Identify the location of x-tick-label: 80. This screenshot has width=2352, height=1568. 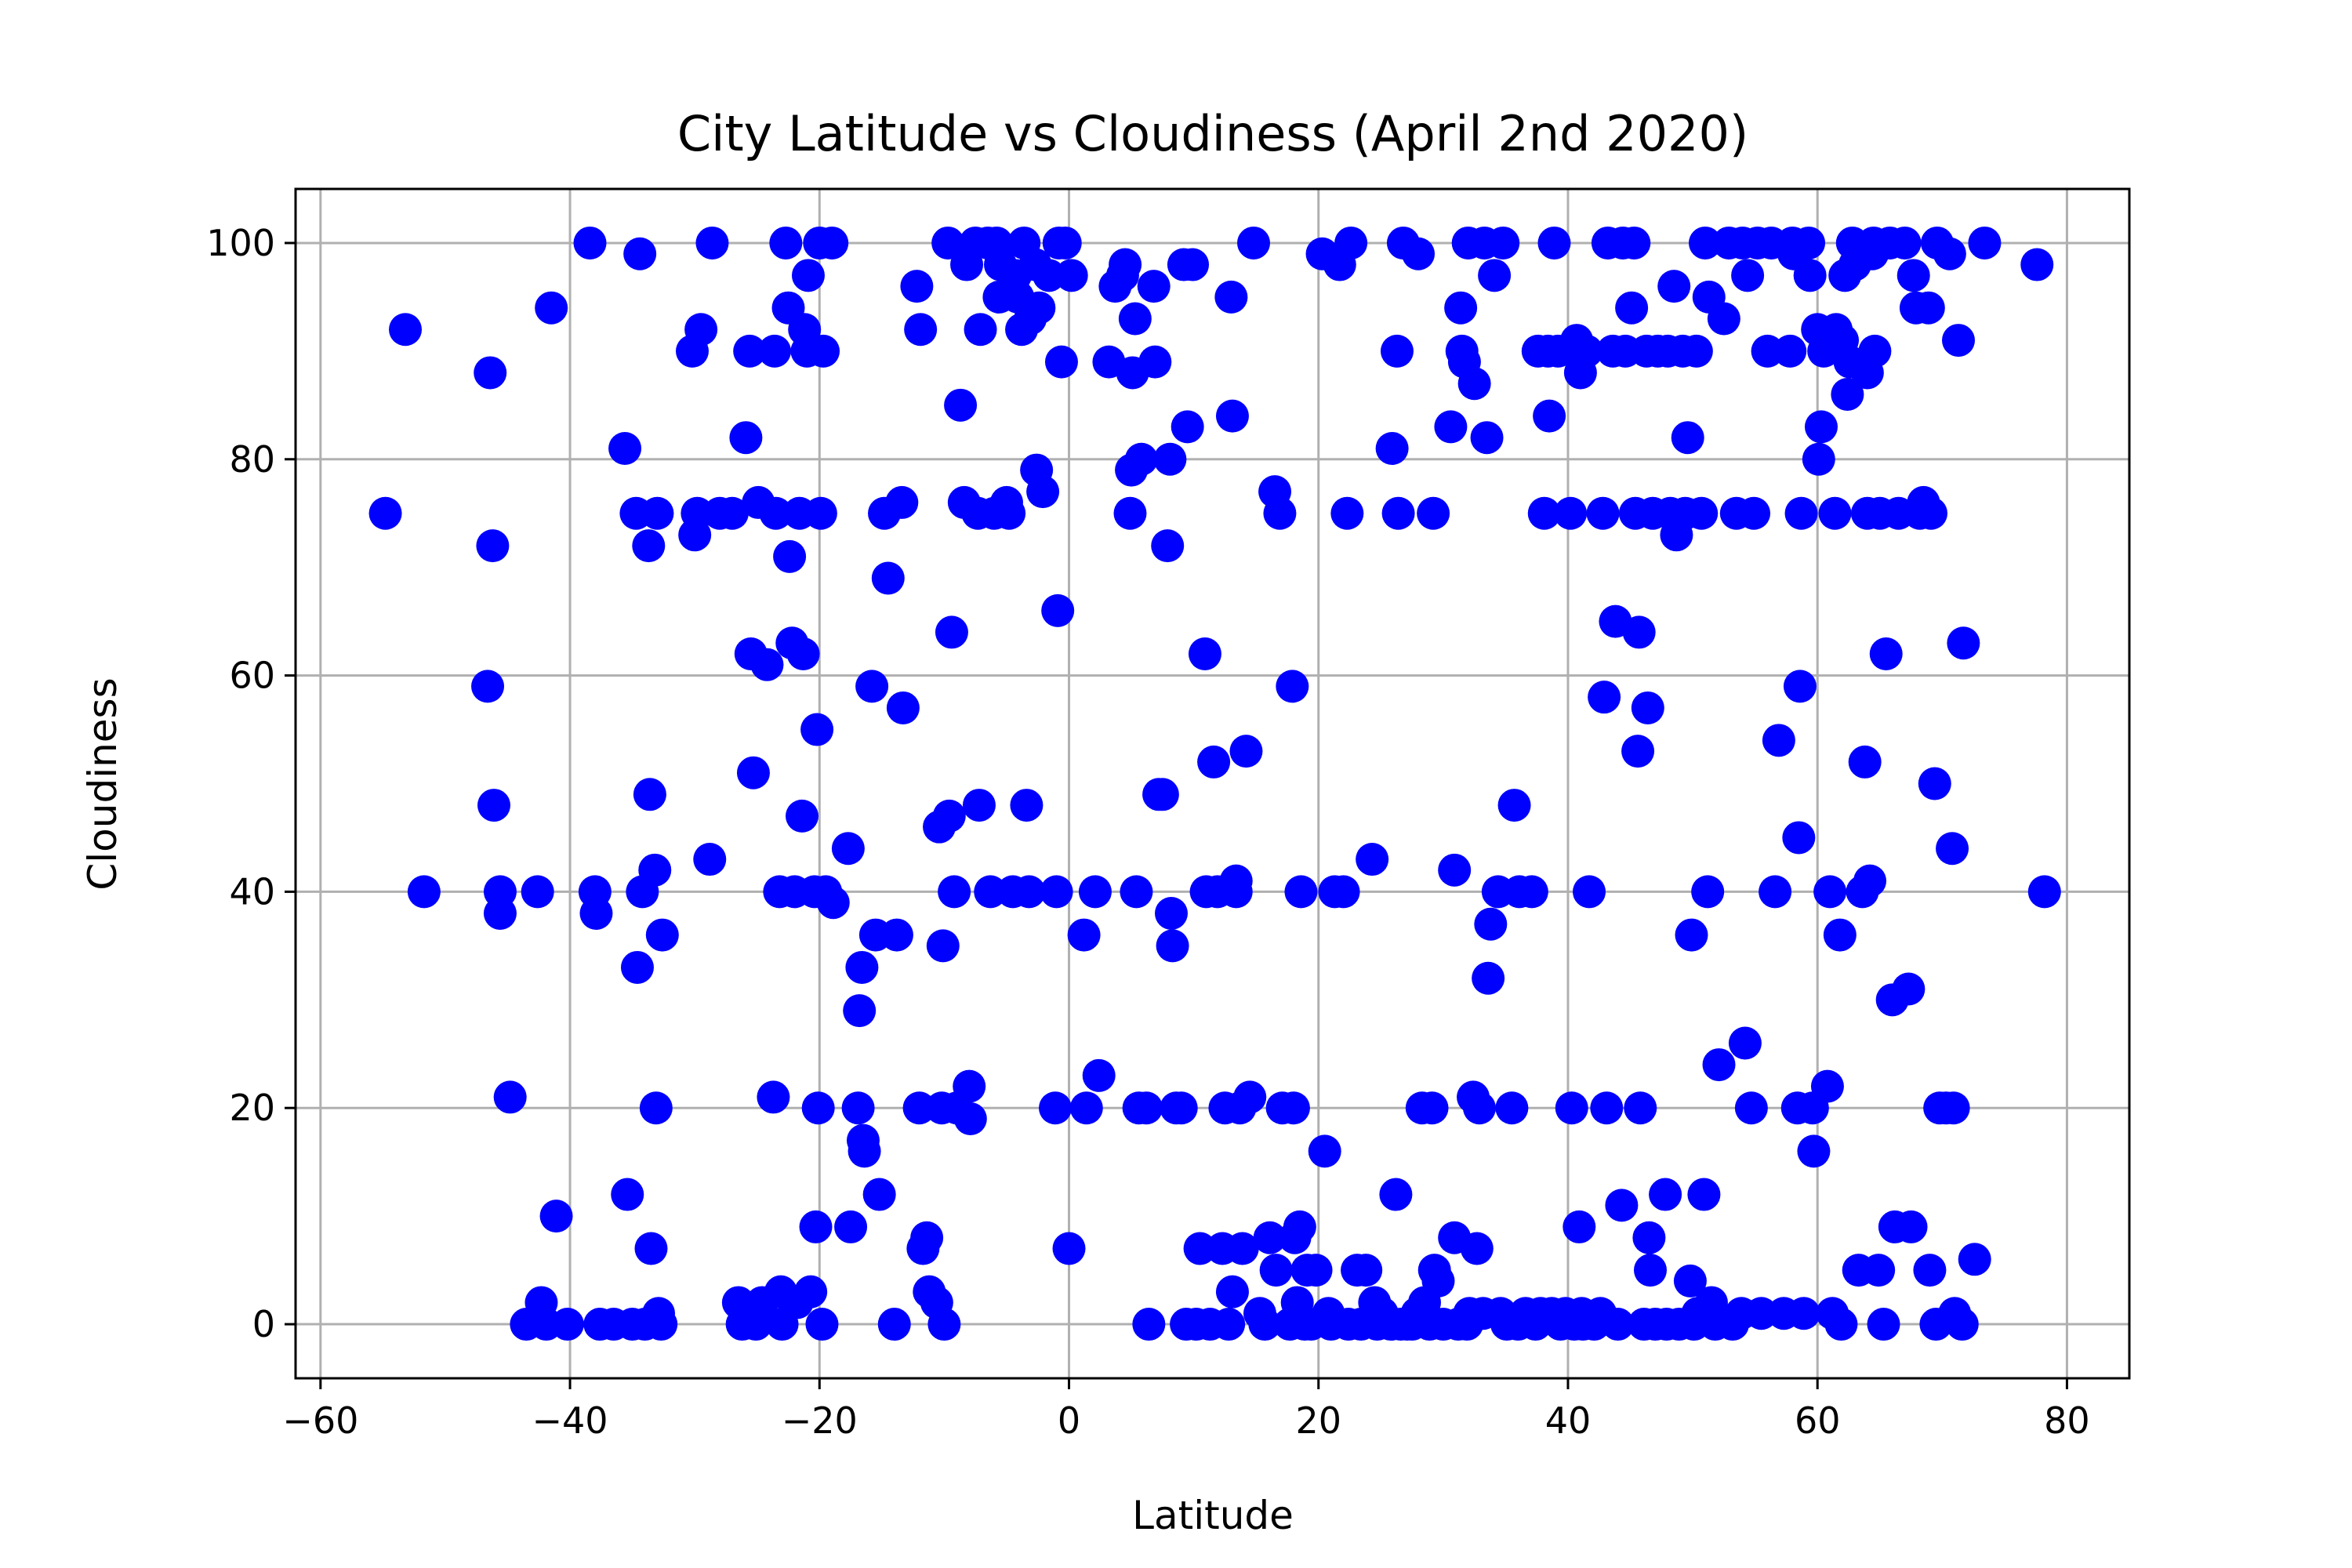
(2067, 1420).